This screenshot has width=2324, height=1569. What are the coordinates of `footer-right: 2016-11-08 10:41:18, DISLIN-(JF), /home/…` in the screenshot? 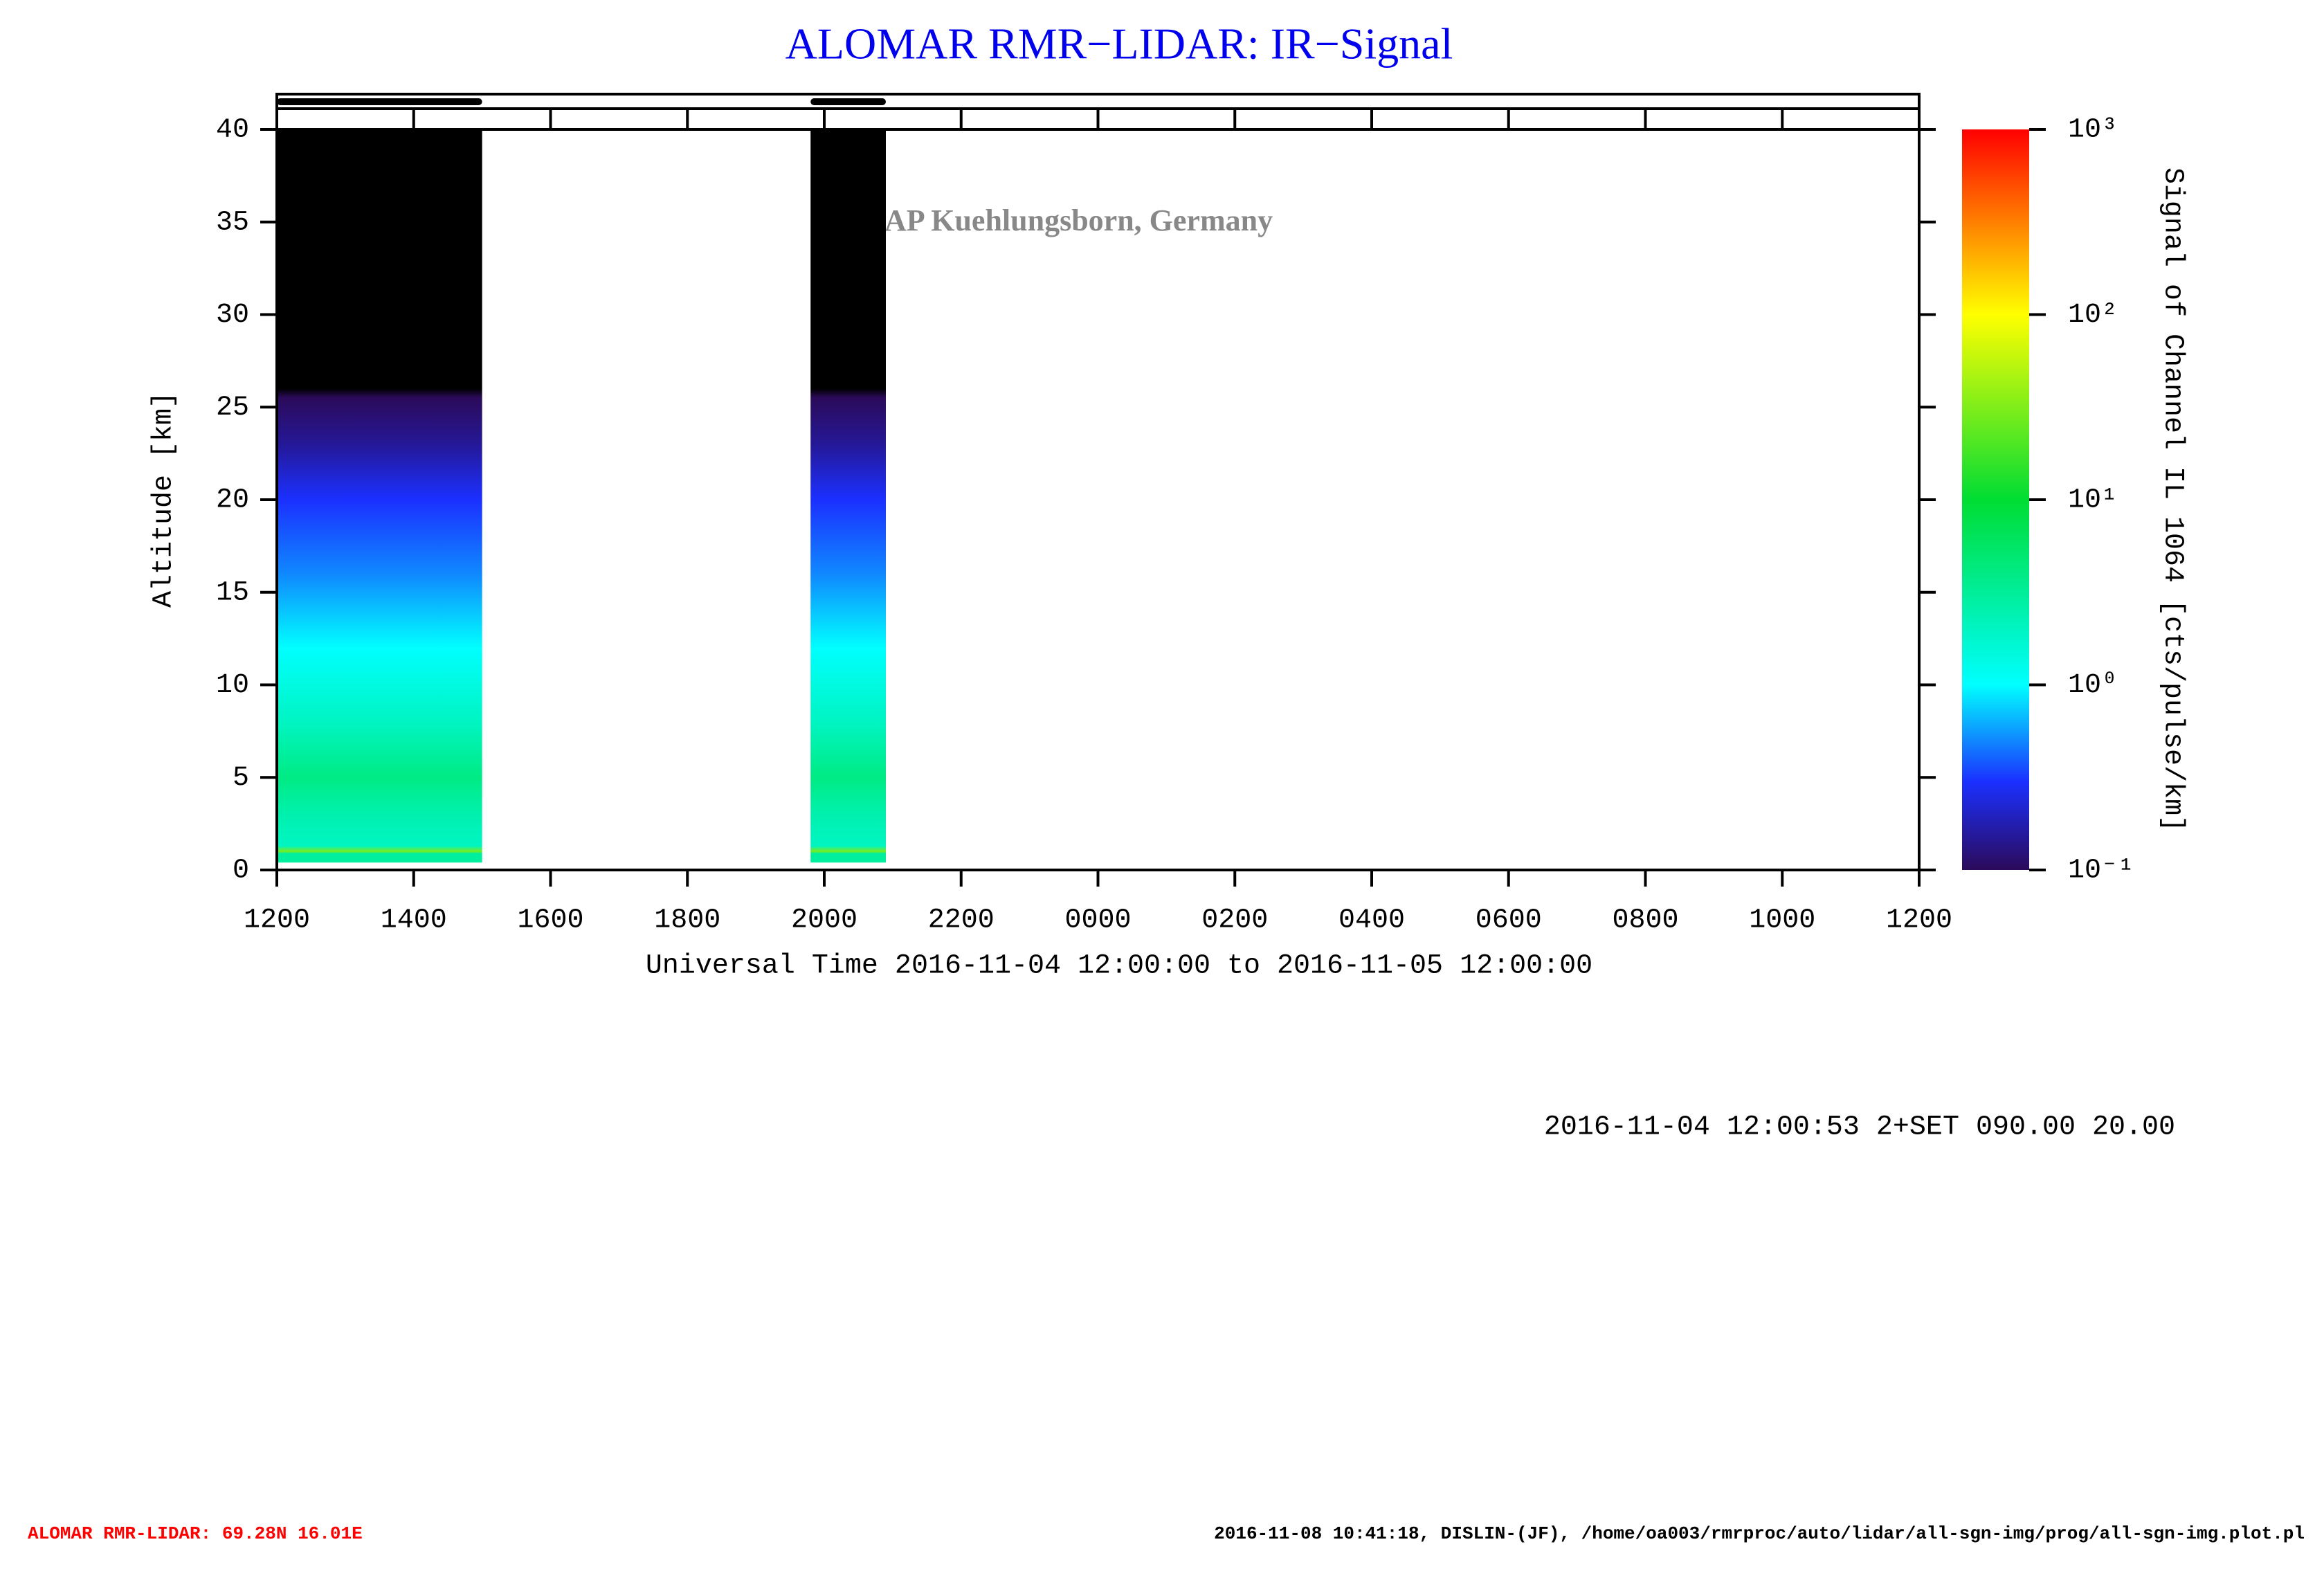 It's located at (1759, 1533).